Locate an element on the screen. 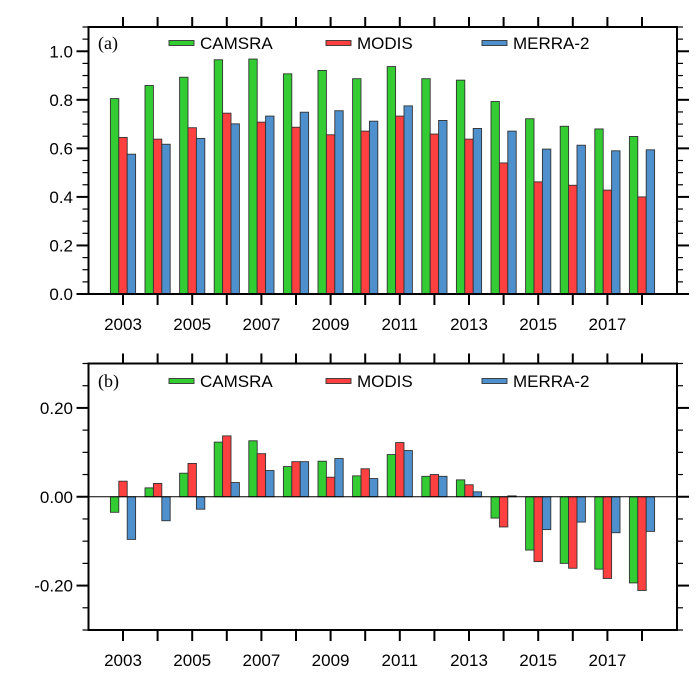 This screenshot has width=700, height=673. x-tick-label: 2005 is located at coordinates (192, 324).